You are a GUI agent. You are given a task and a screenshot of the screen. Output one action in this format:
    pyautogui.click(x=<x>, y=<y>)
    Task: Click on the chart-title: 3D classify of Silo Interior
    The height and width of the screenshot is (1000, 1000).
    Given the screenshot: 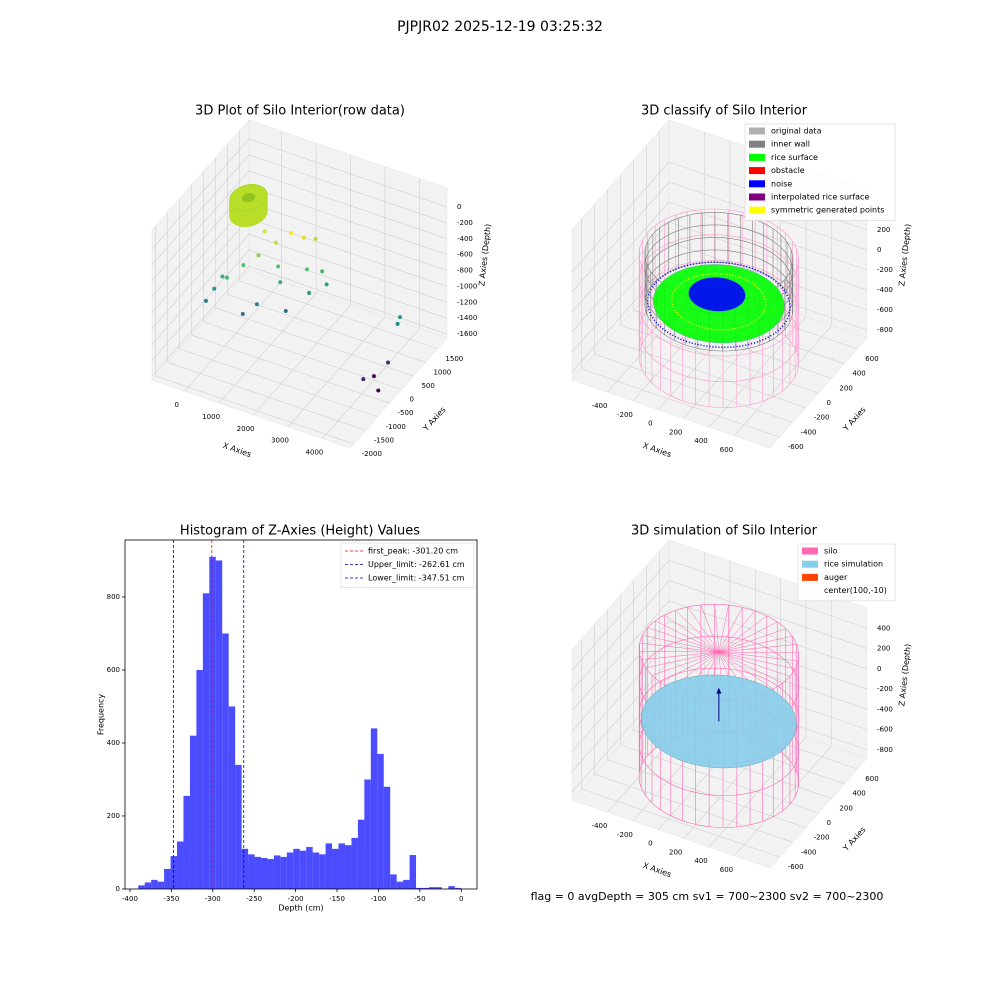 What is the action you would take?
    pyautogui.click(x=724, y=111)
    